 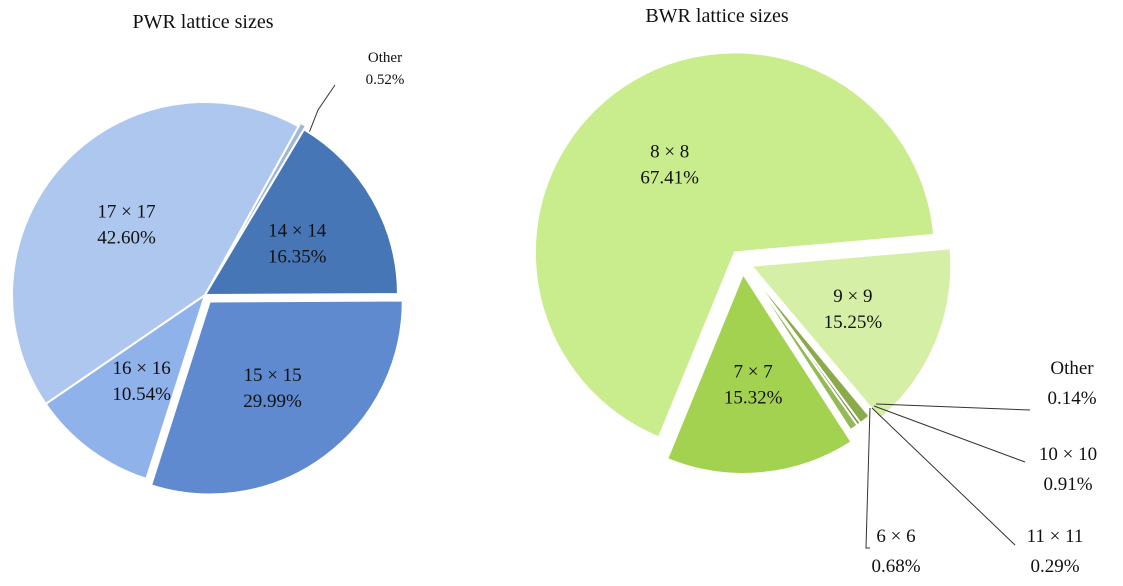 I want to click on chart-title: PWR lattice sizes, so click(x=202, y=22).